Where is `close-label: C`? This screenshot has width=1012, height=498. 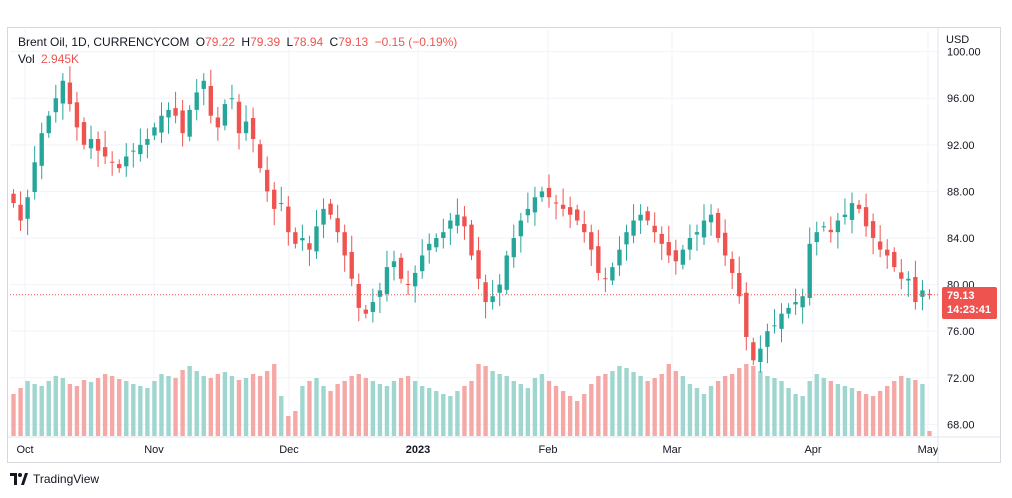 close-label: C is located at coordinates (334, 42).